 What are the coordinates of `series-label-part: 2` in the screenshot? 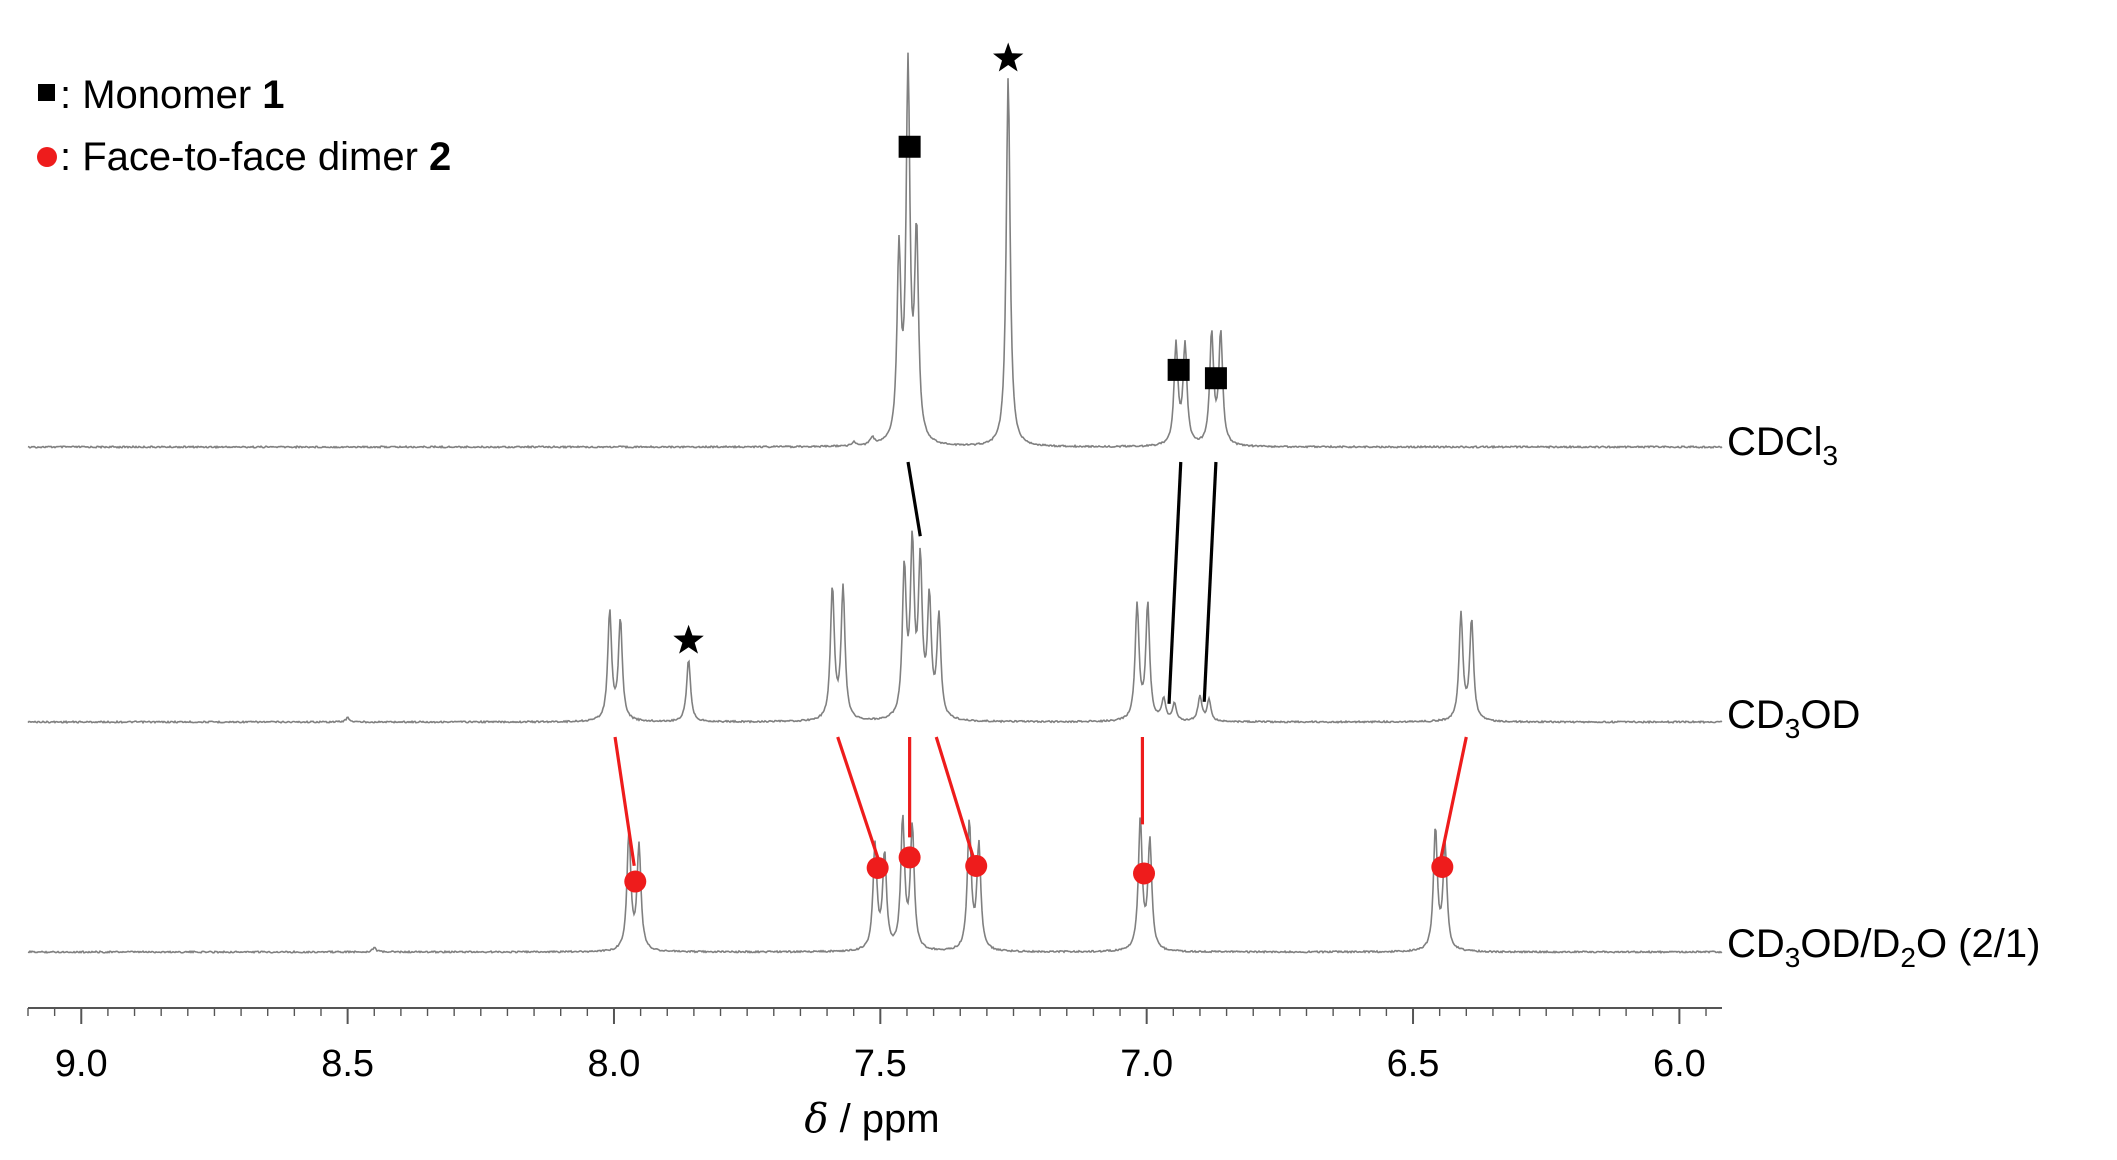 It's located at (1908, 957).